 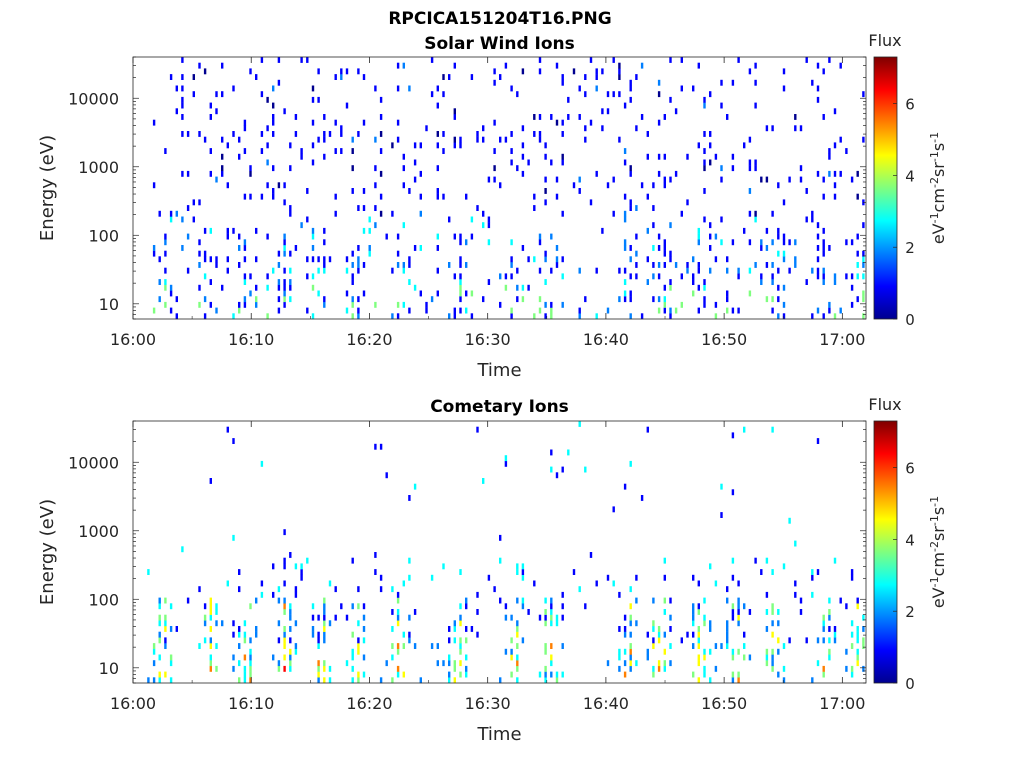 I want to click on colorbar-unit-label: eV-1cm-2sr-1s-1, so click(x=938, y=552).